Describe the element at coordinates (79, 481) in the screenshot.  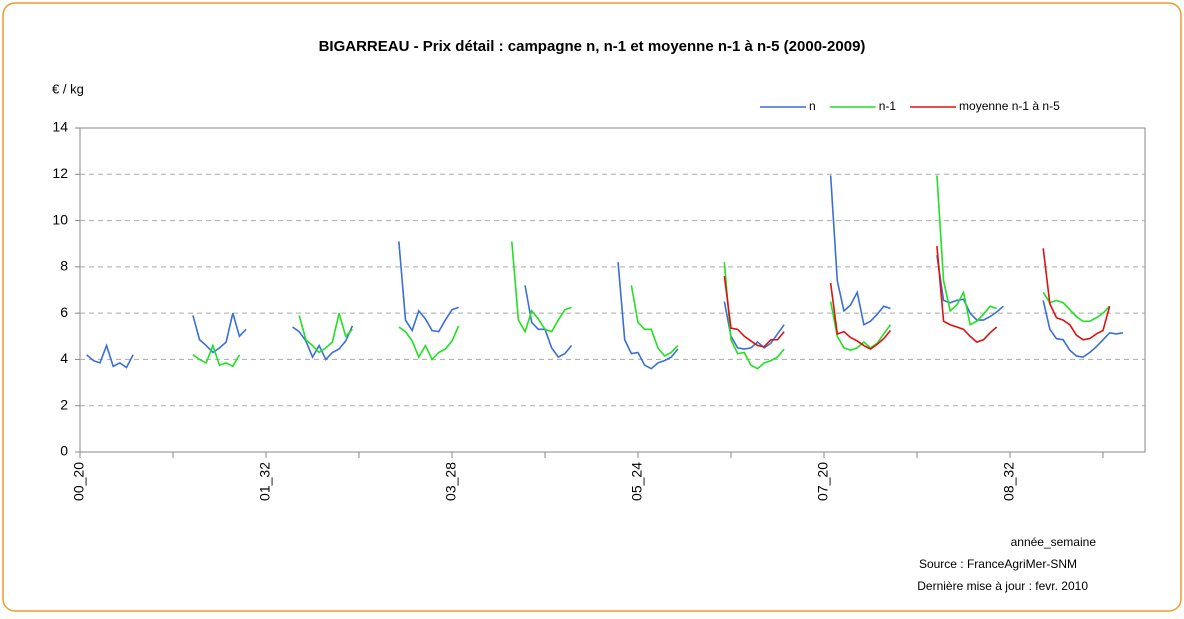
I see `x-tick-label: 00_20` at that location.